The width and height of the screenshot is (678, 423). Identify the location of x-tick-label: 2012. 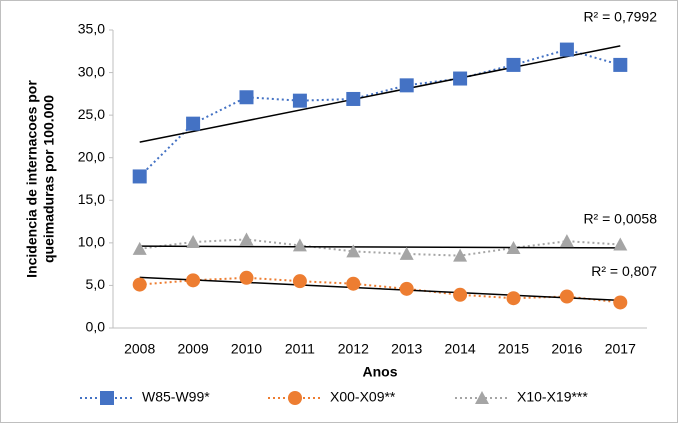
(353, 349).